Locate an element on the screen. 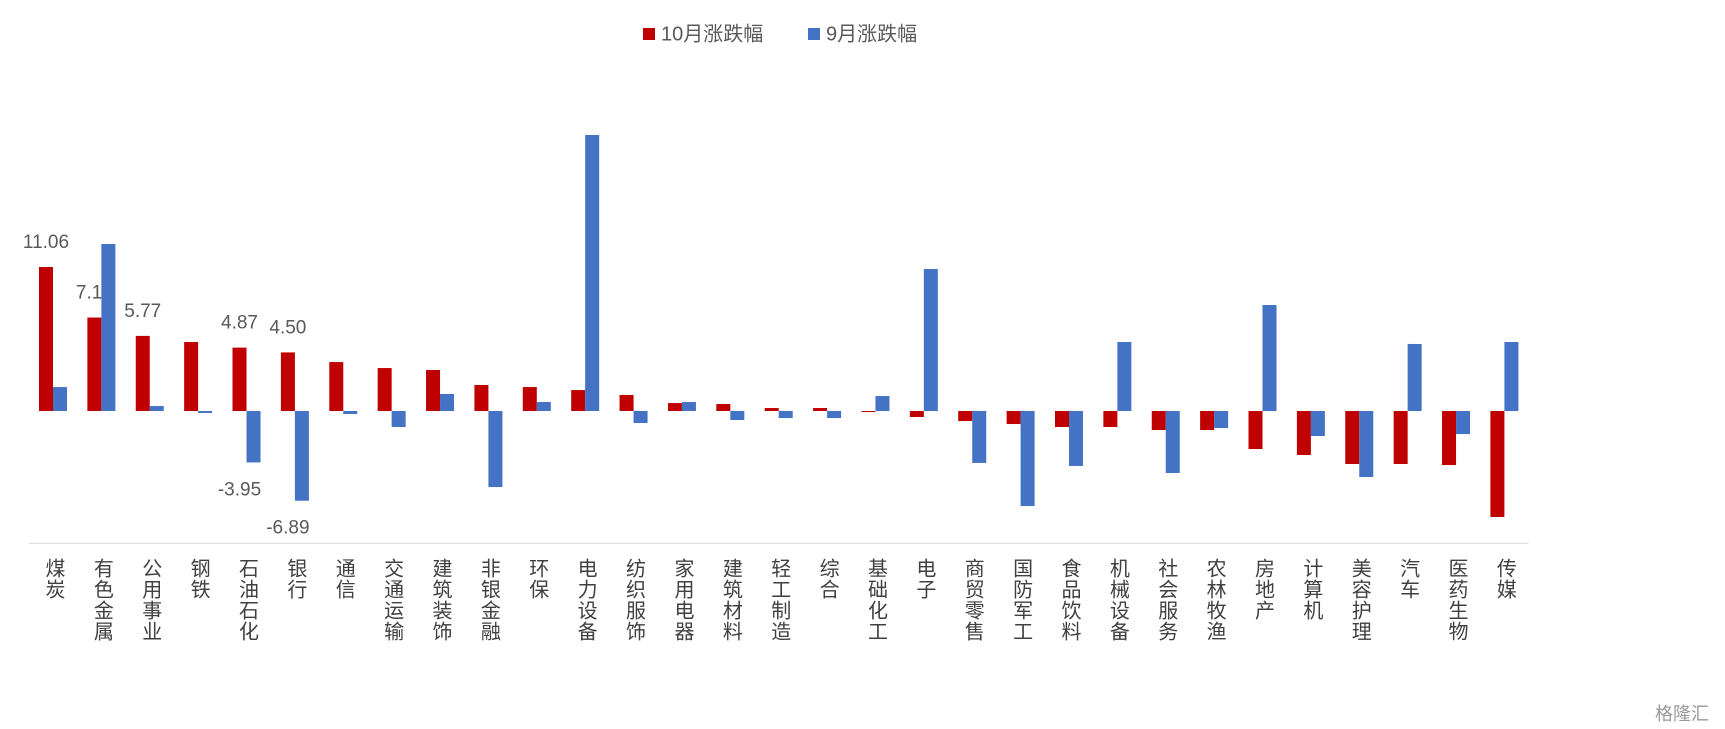 Image resolution: width=1725 pixels, height=729 pixels. data-label: 4.50 is located at coordinates (287, 327).